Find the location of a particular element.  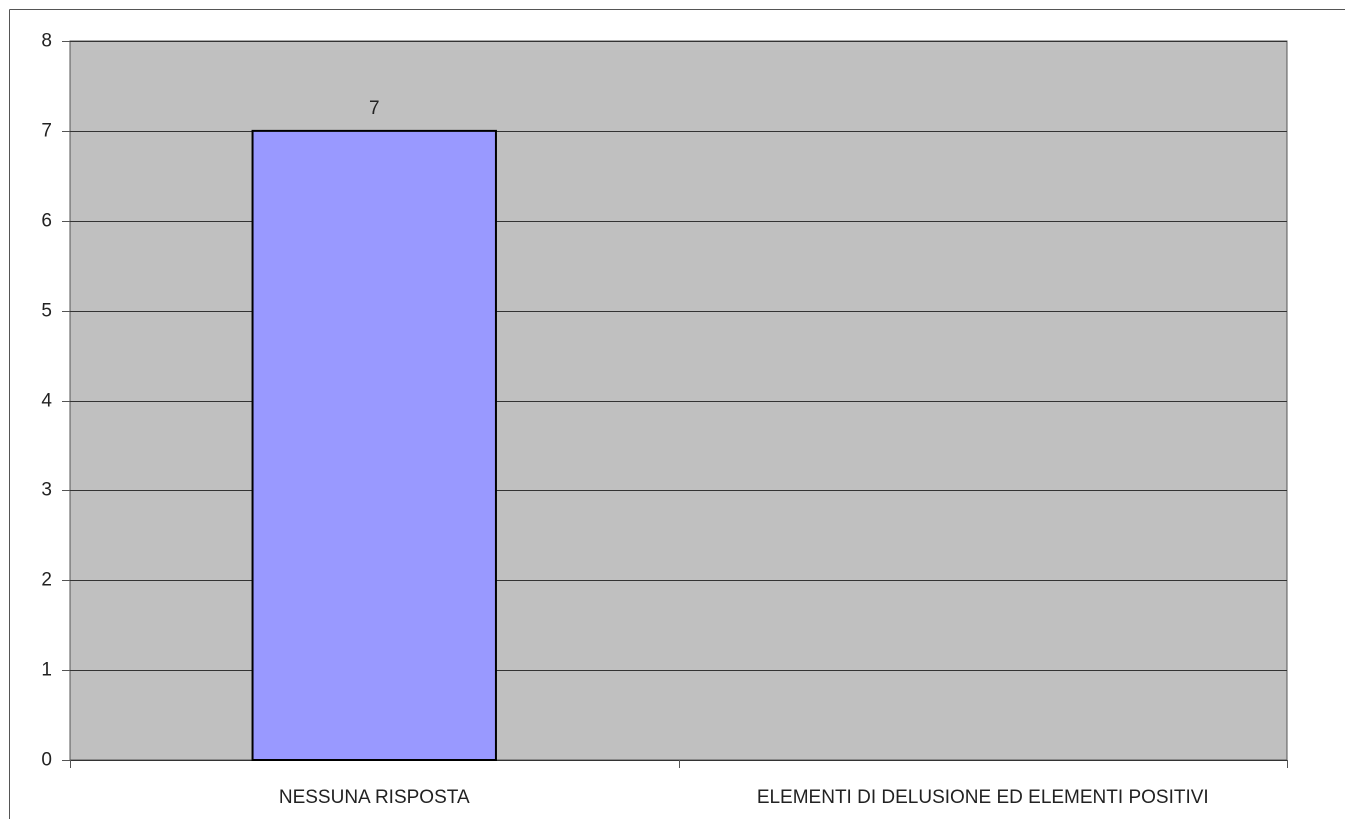

y-tick-label: 3 is located at coordinates (46, 490).